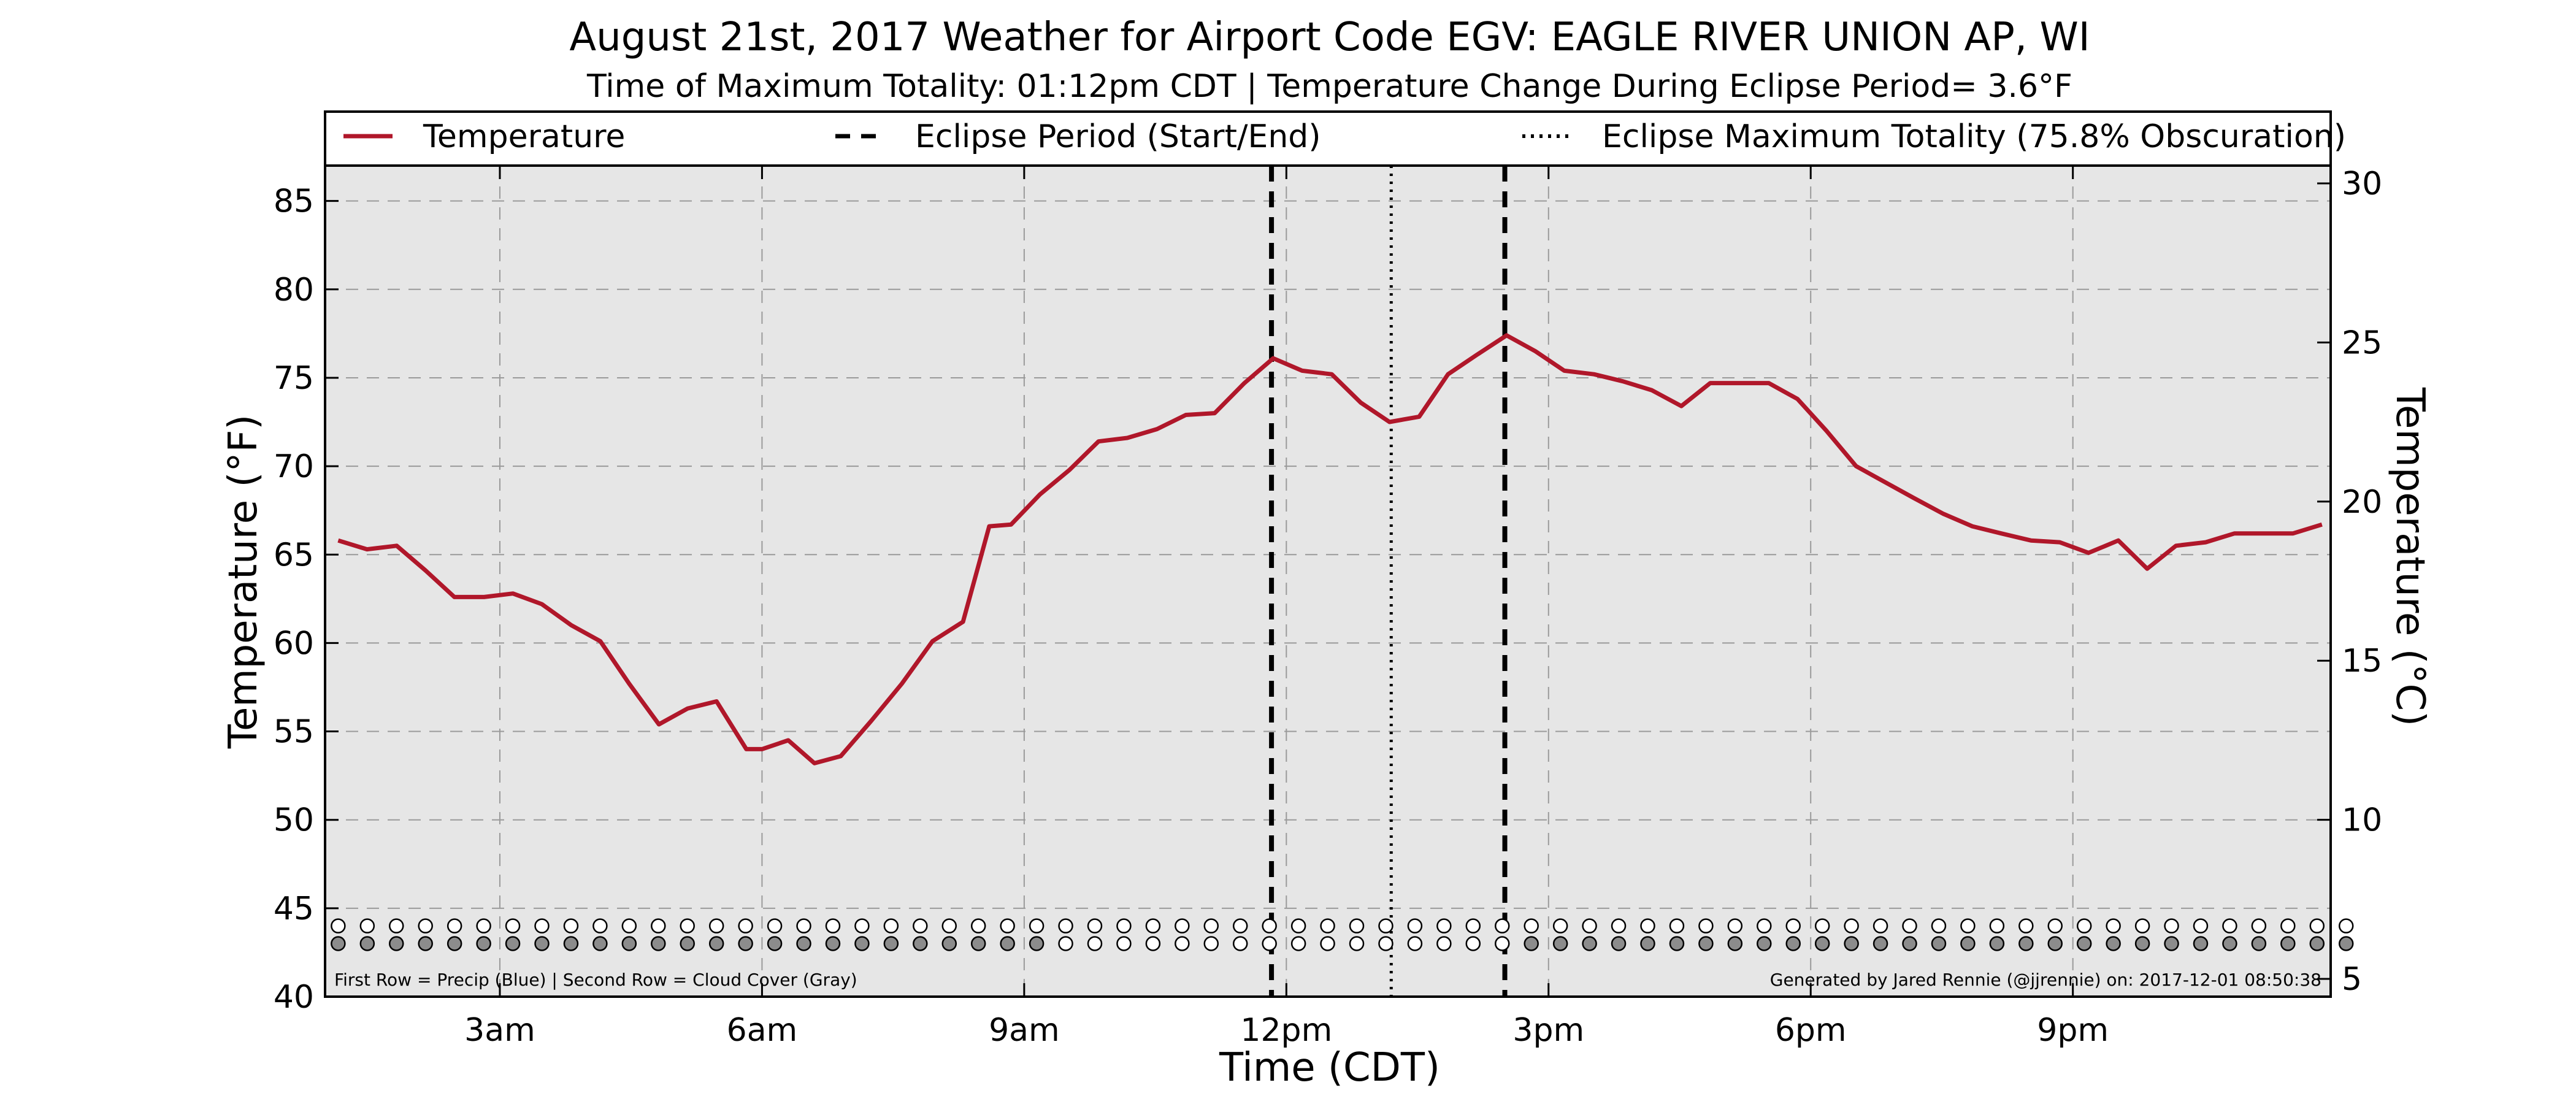  I want to click on y-tick-label-left: 80, so click(294, 290).